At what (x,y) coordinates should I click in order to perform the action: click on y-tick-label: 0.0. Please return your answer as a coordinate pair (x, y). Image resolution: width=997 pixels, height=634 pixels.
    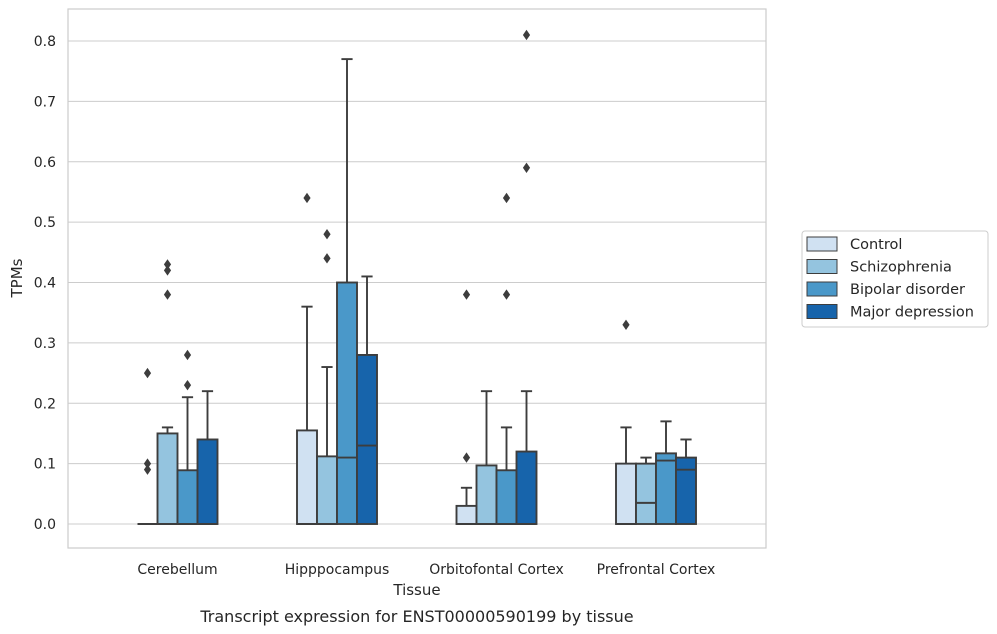
    Looking at the image, I should click on (45, 525).